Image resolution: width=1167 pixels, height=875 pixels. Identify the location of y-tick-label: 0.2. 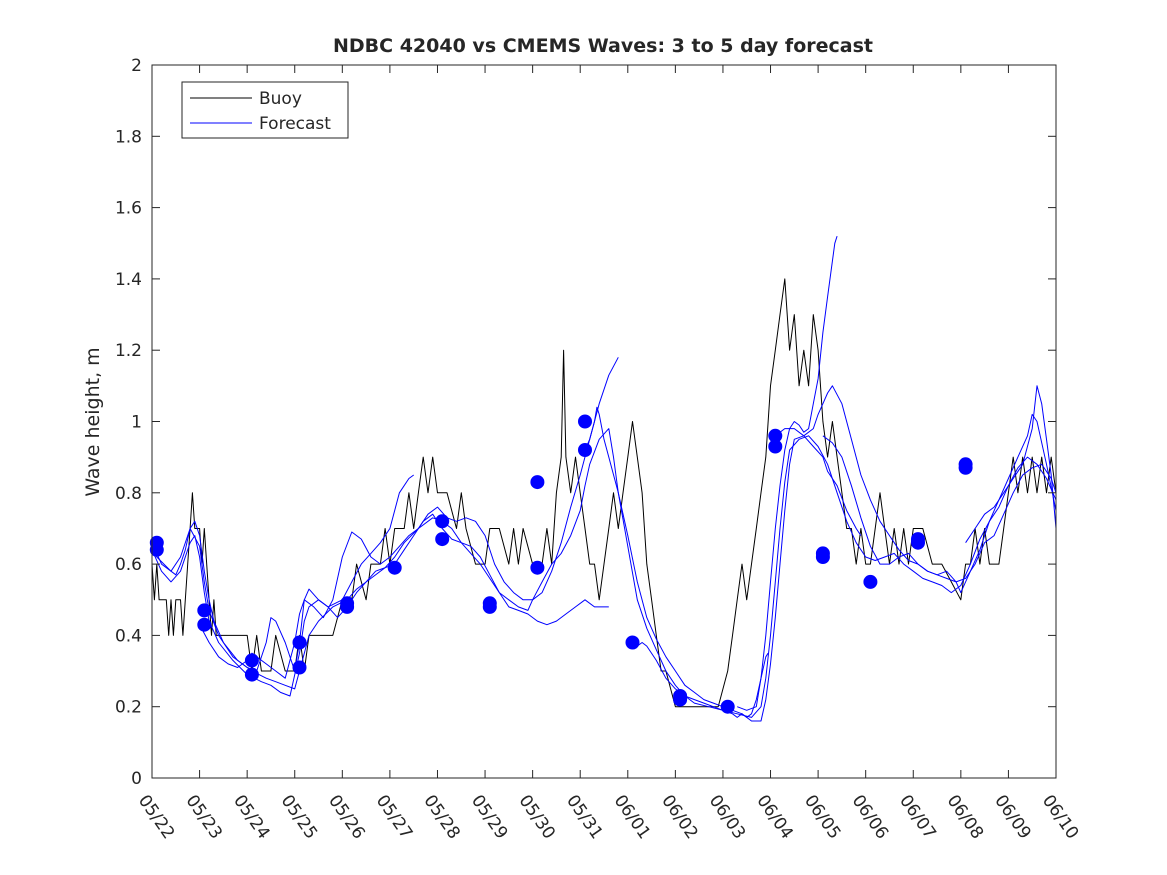
(128, 708).